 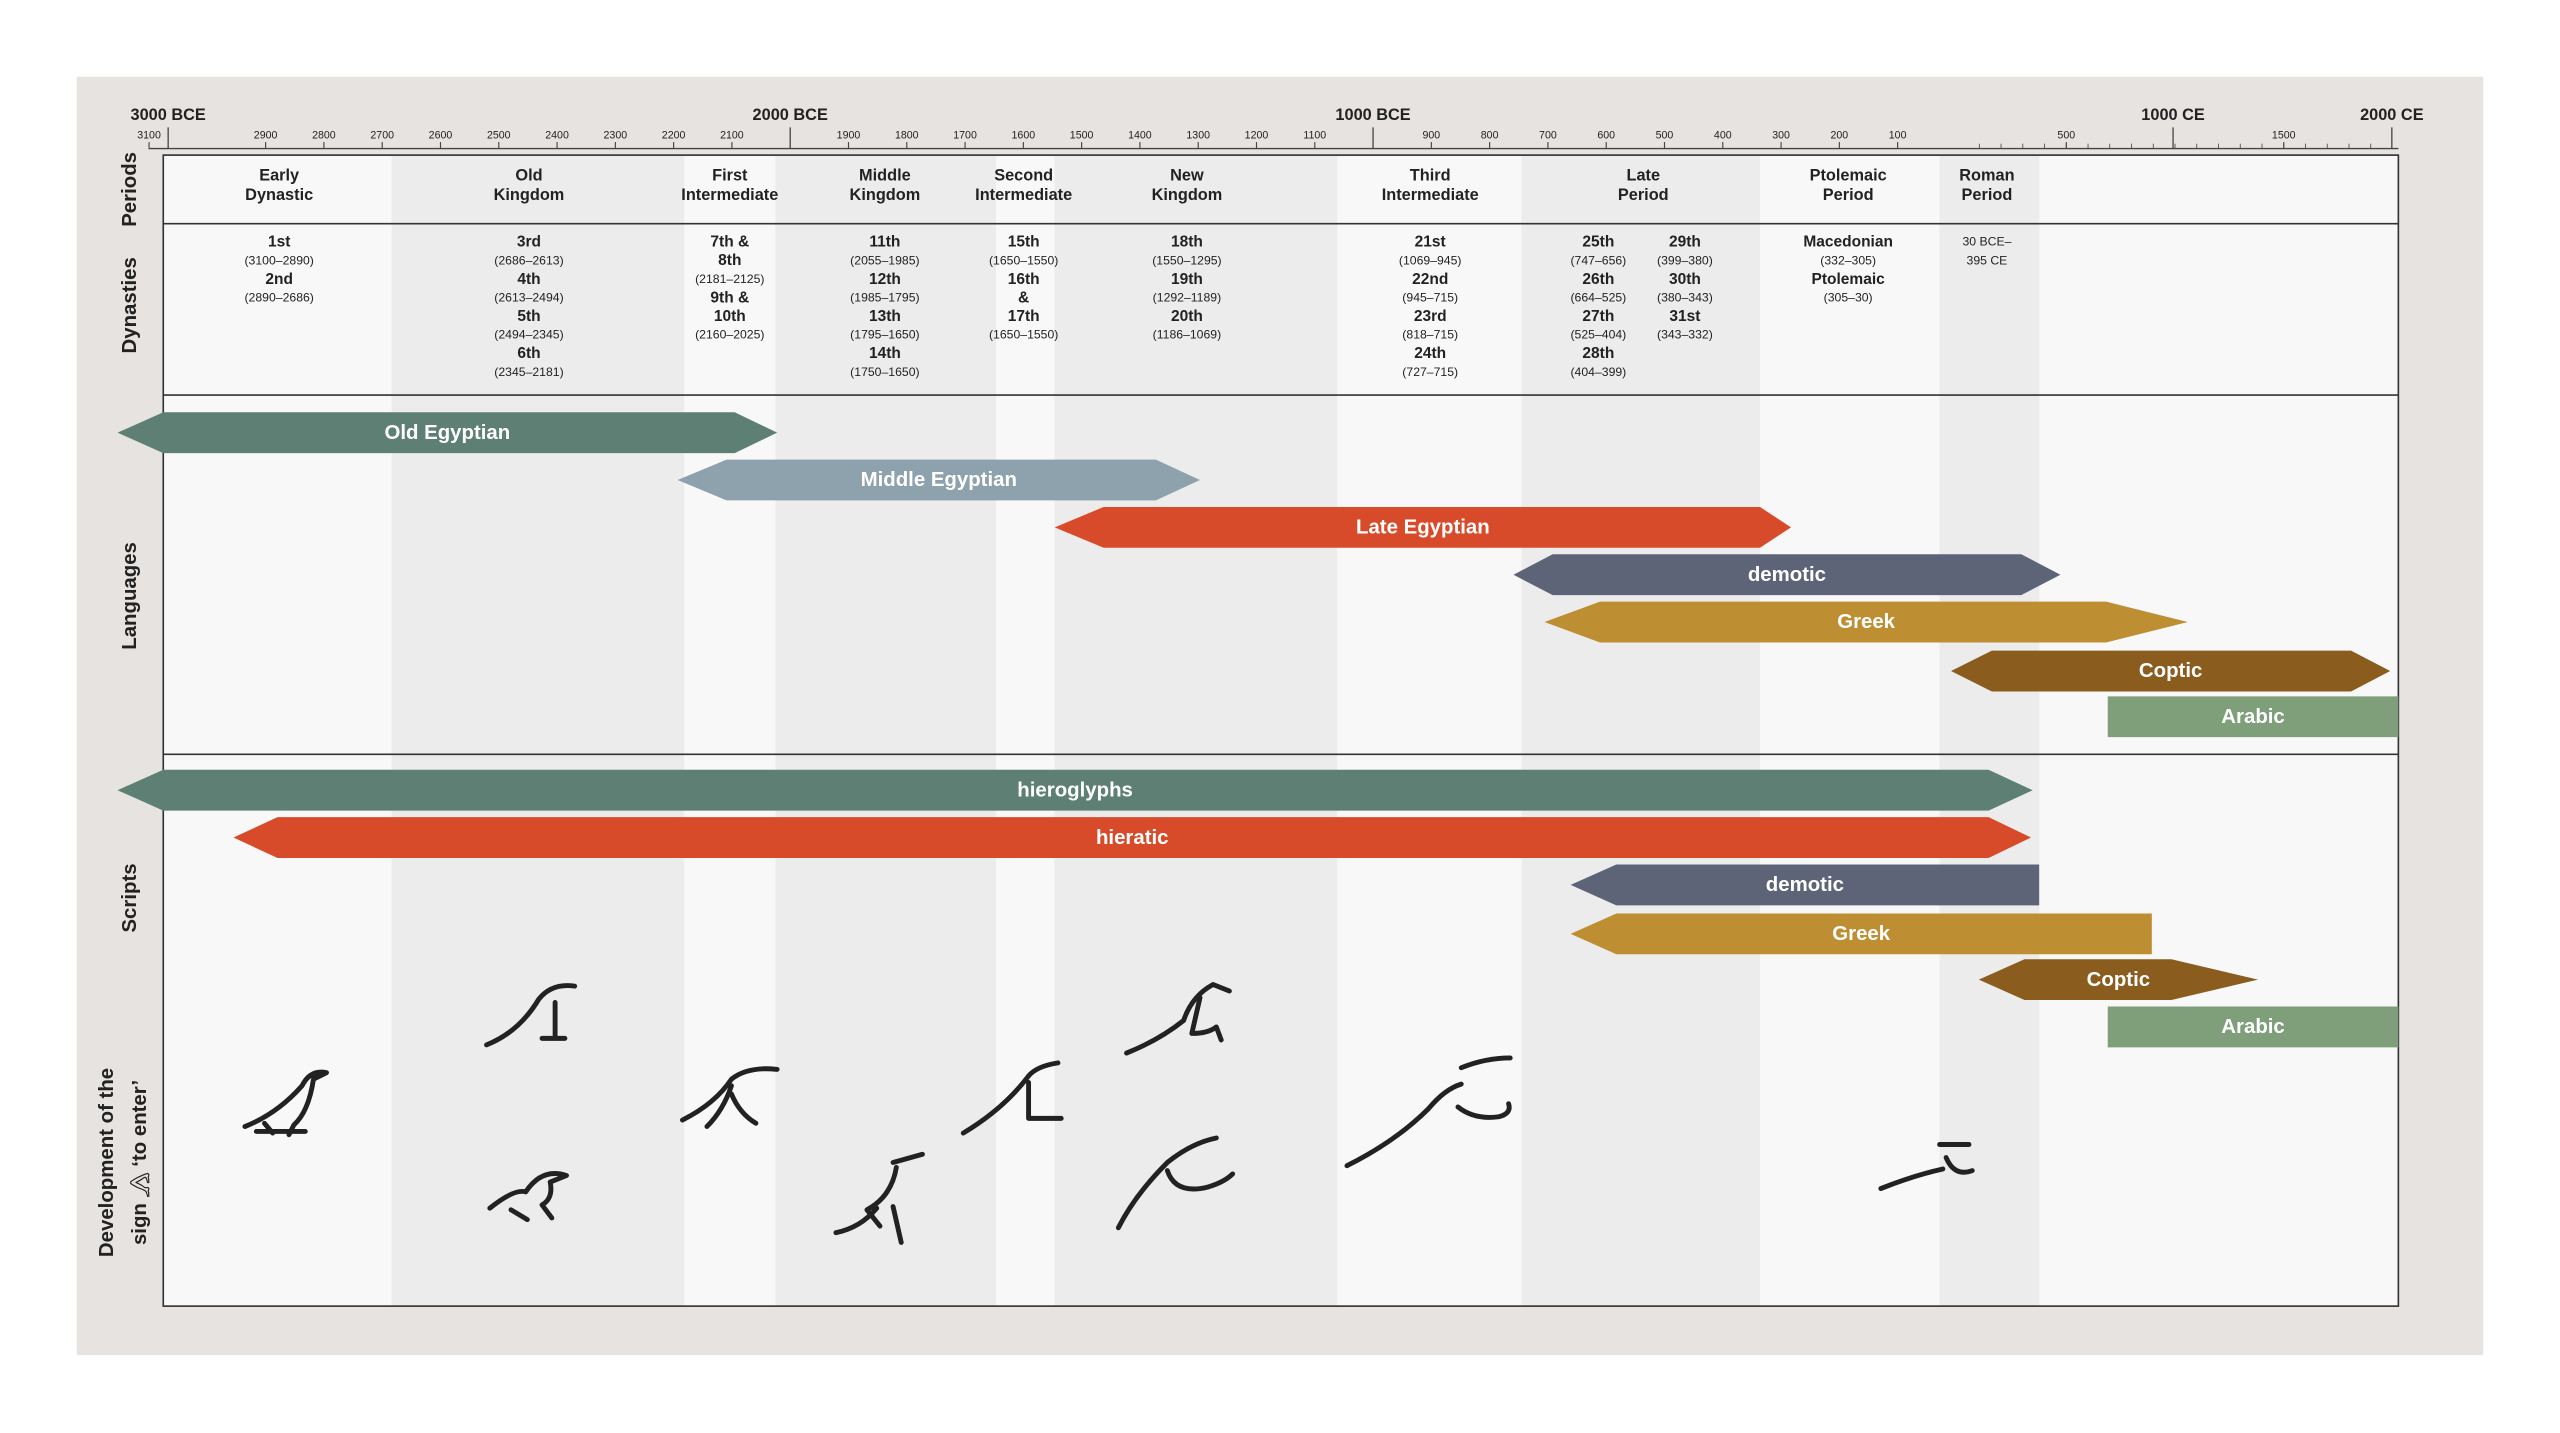 I want to click on dynasty-name: &, so click(x=1023, y=297).